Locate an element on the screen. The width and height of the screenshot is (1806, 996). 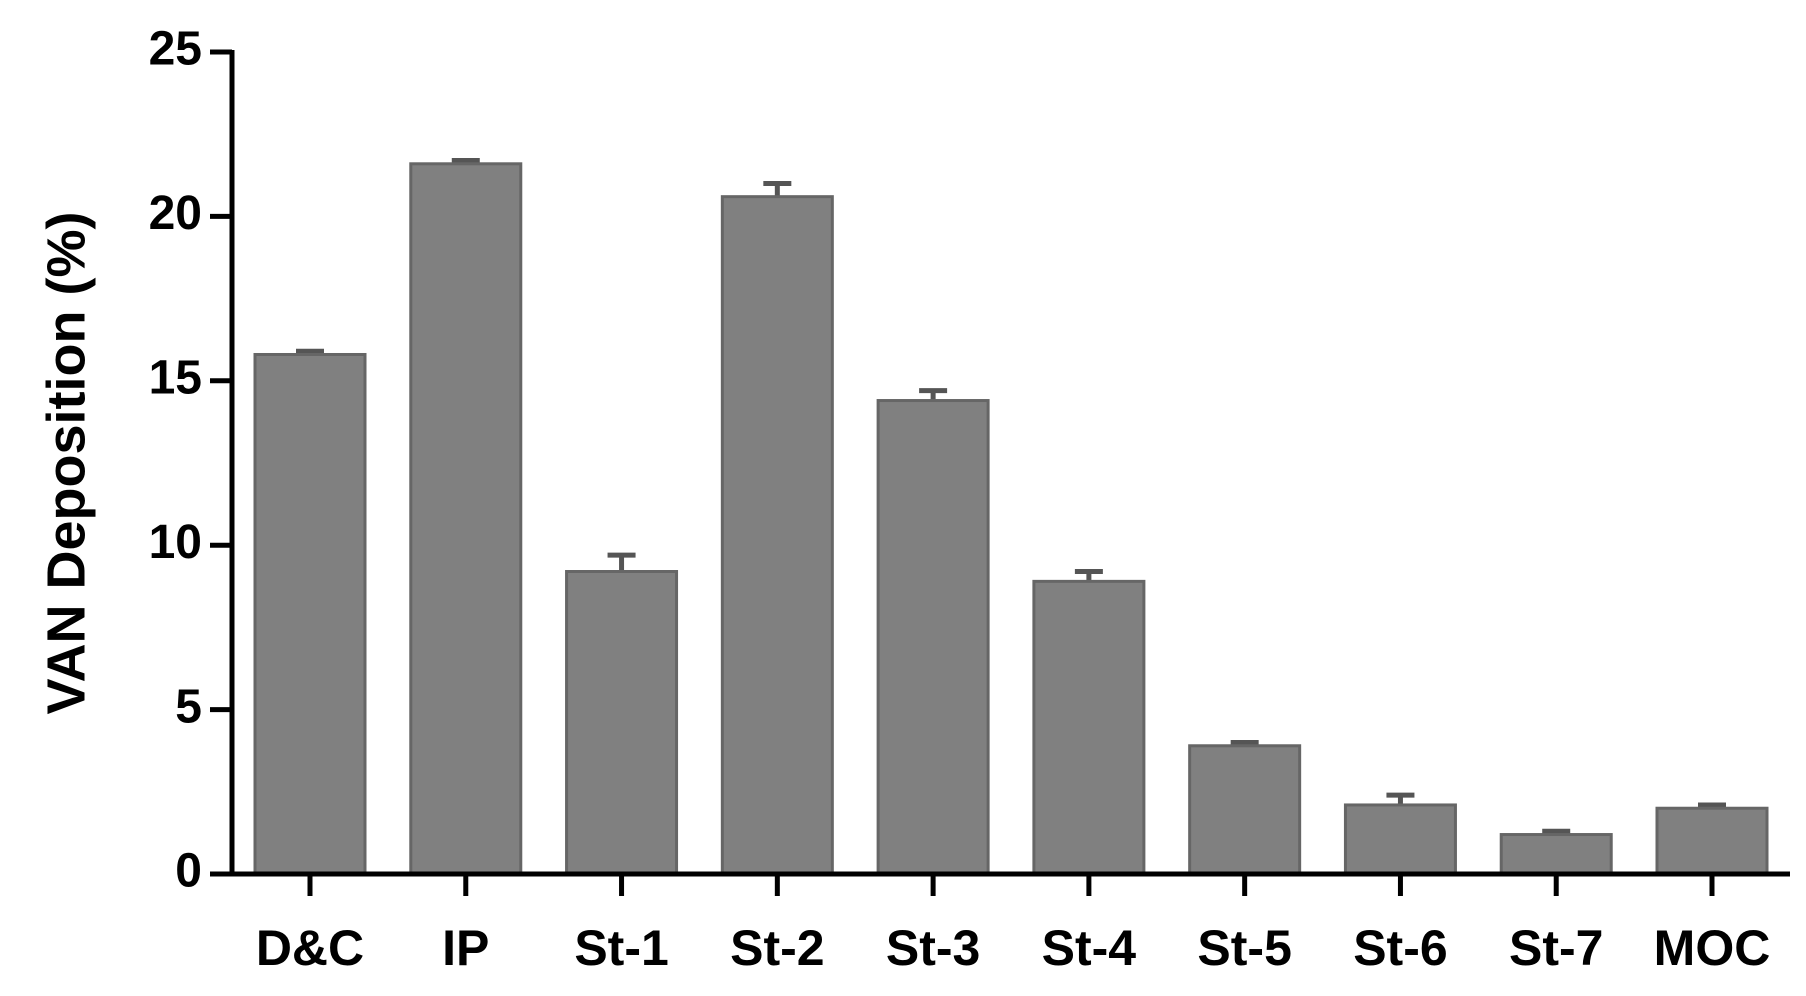
x-tick-label: St-2 is located at coordinates (777, 948).